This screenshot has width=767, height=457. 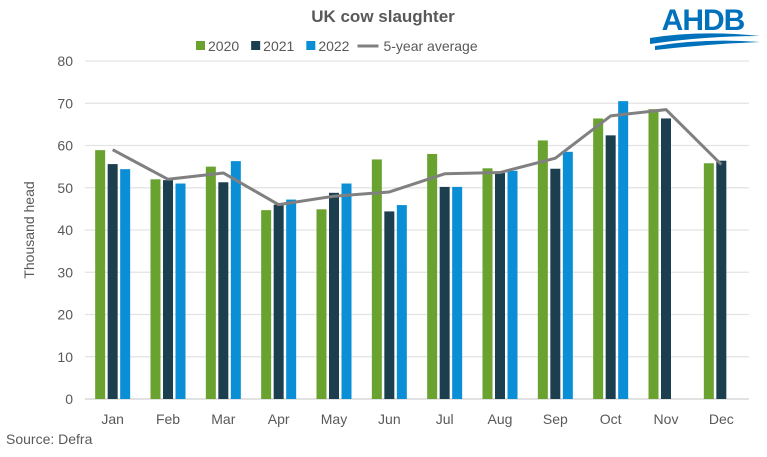 What do you see at coordinates (611, 419) in the screenshot?
I see `x-tick-label: Oct` at bounding box center [611, 419].